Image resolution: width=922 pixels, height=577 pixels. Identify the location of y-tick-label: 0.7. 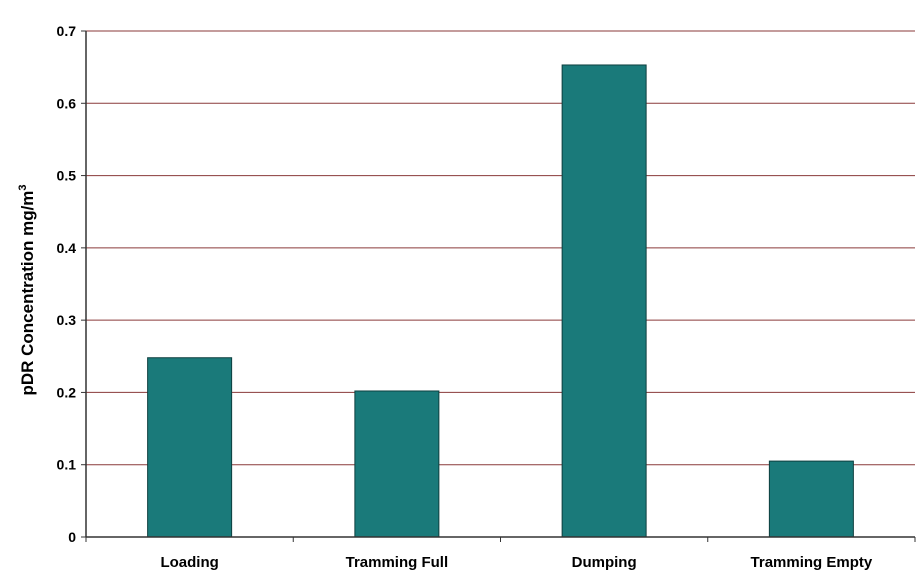
(67, 31).